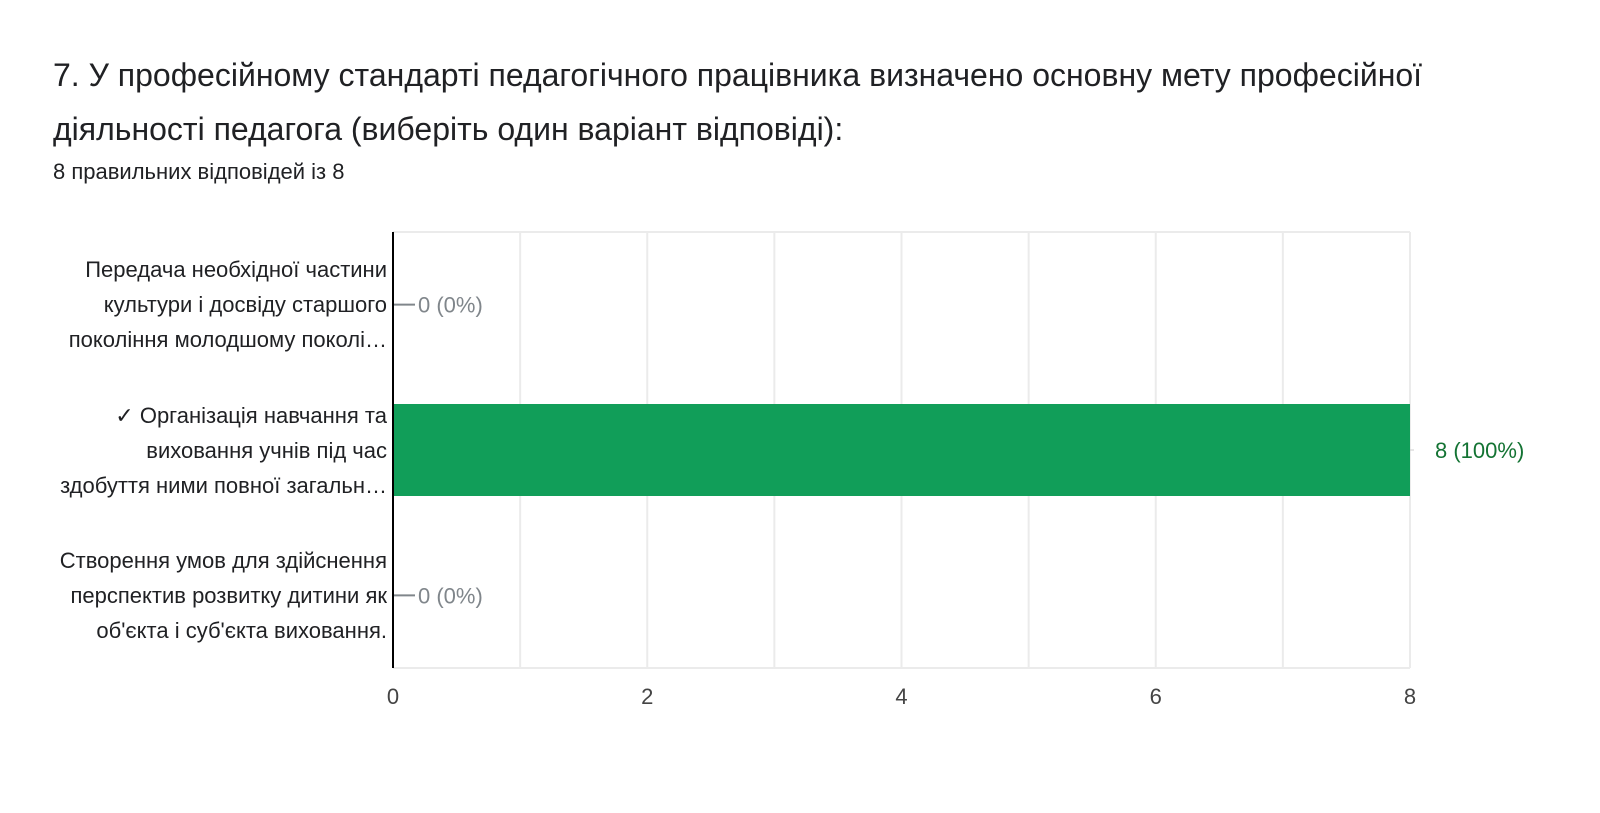 This screenshot has width=1600, height=813. I want to click on bar-value-label: 8 (100%), so click(1479, 450).